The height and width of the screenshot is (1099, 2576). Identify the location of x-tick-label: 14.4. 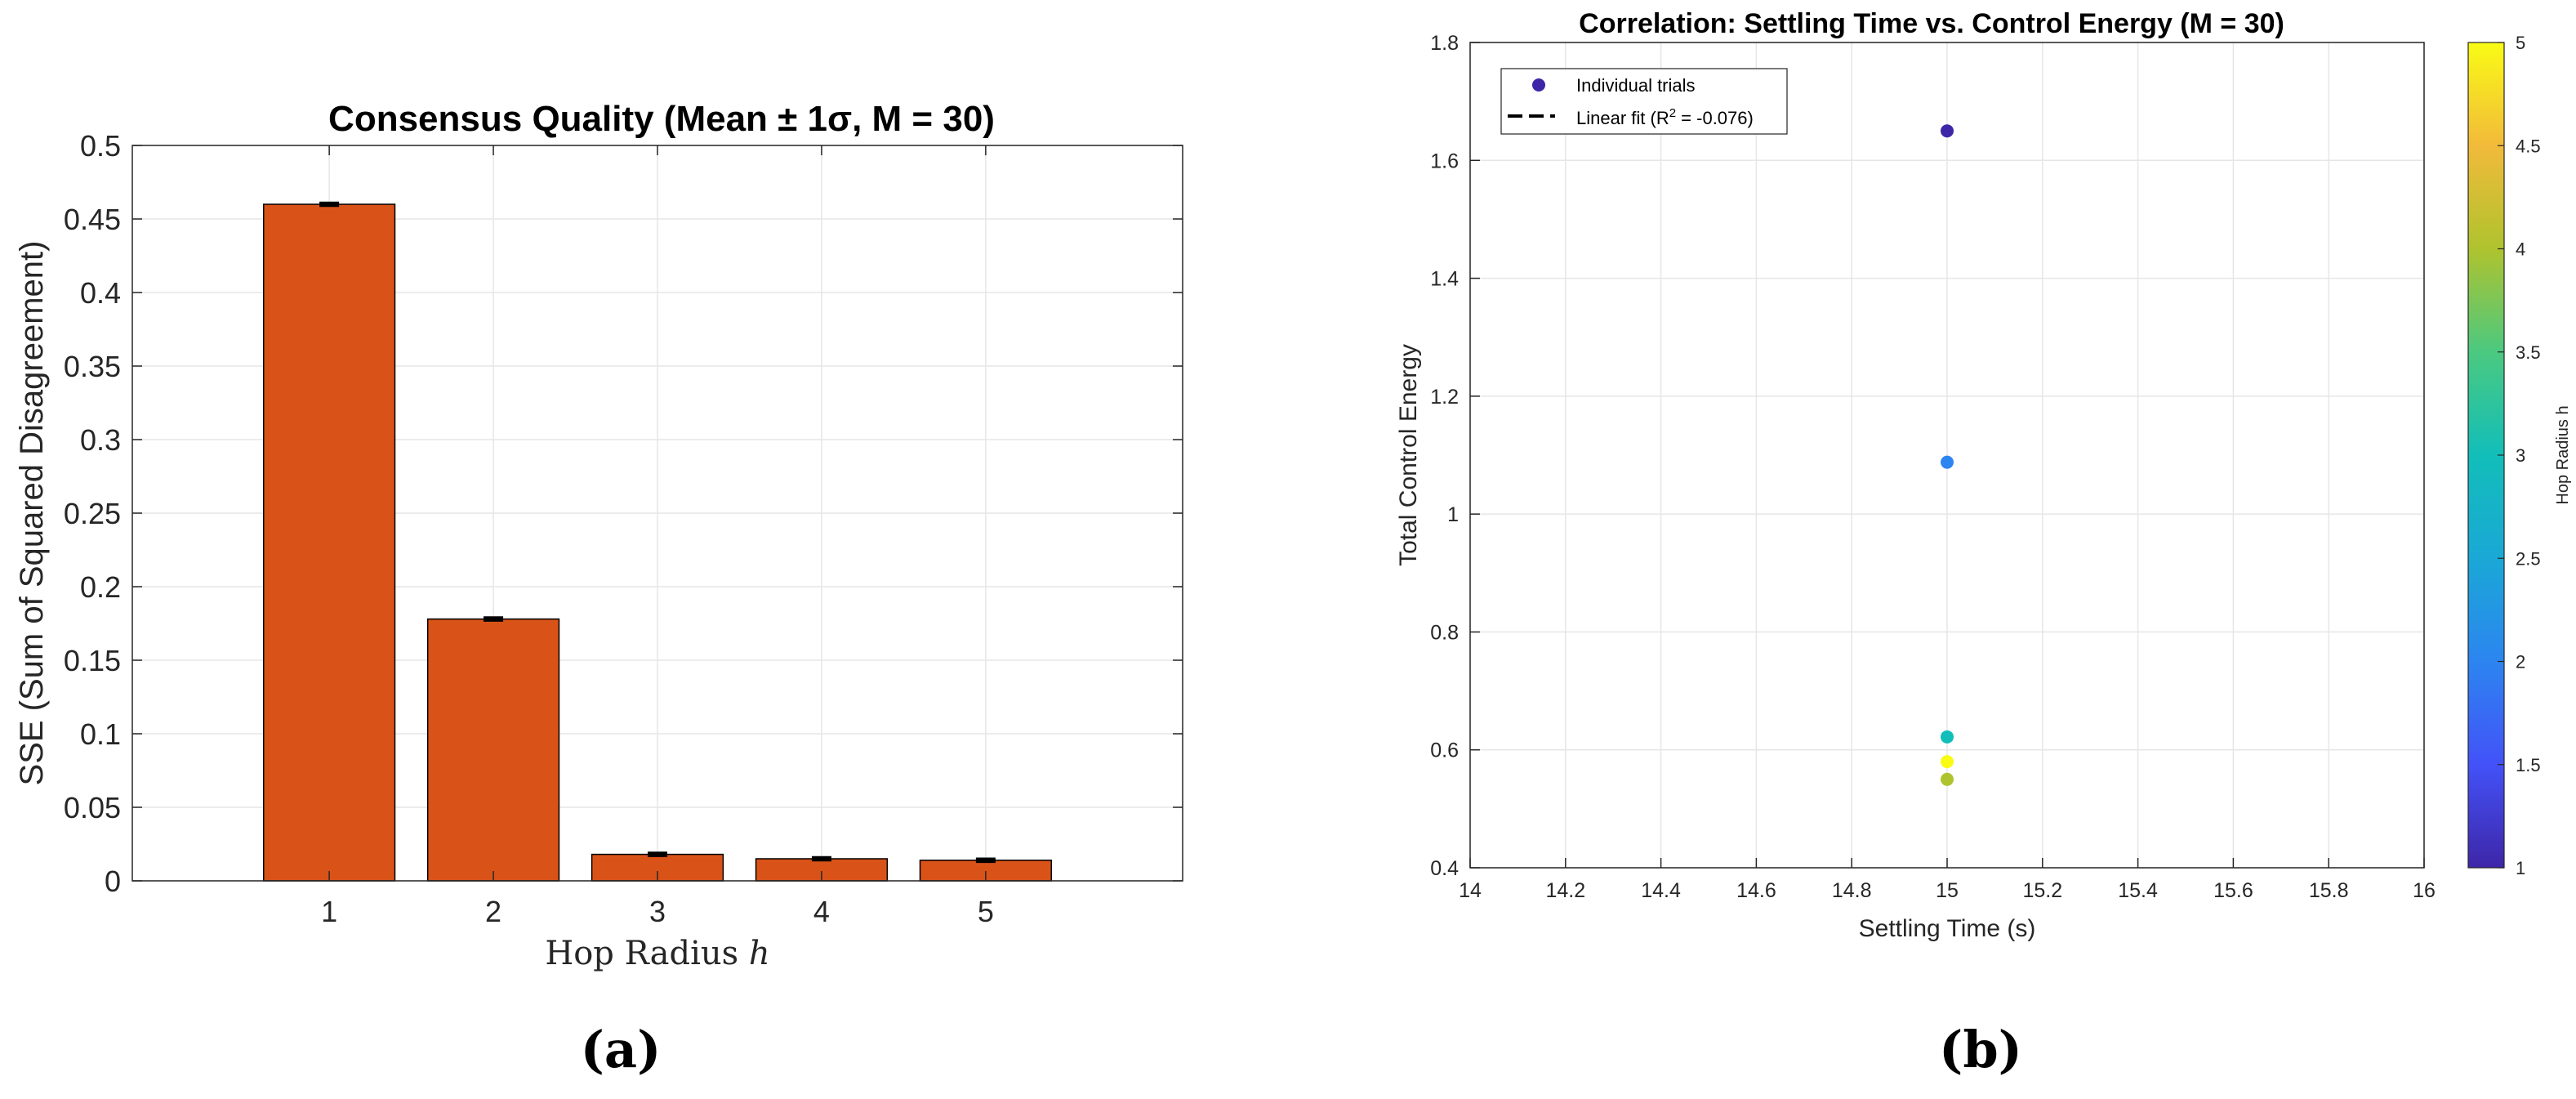
(1661, 891).